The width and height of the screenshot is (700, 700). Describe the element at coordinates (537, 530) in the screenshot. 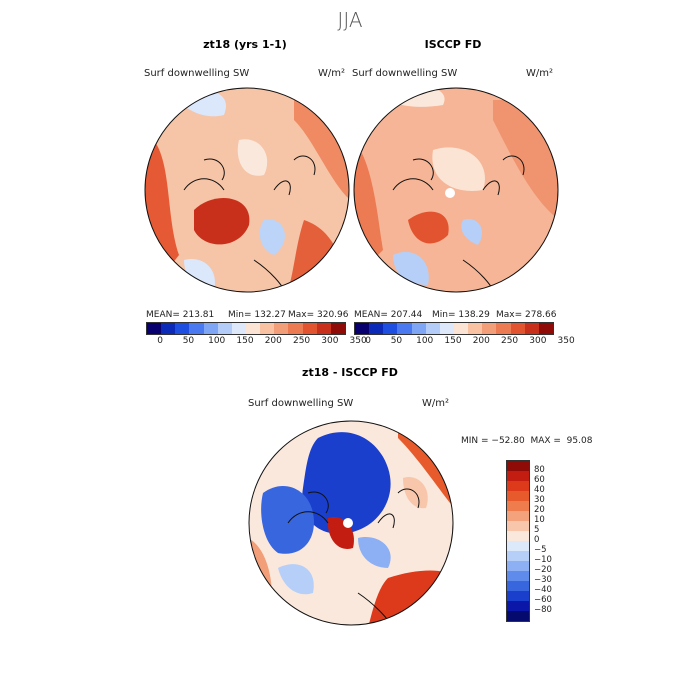

I see `colorbar-level-label: 5` at that location.